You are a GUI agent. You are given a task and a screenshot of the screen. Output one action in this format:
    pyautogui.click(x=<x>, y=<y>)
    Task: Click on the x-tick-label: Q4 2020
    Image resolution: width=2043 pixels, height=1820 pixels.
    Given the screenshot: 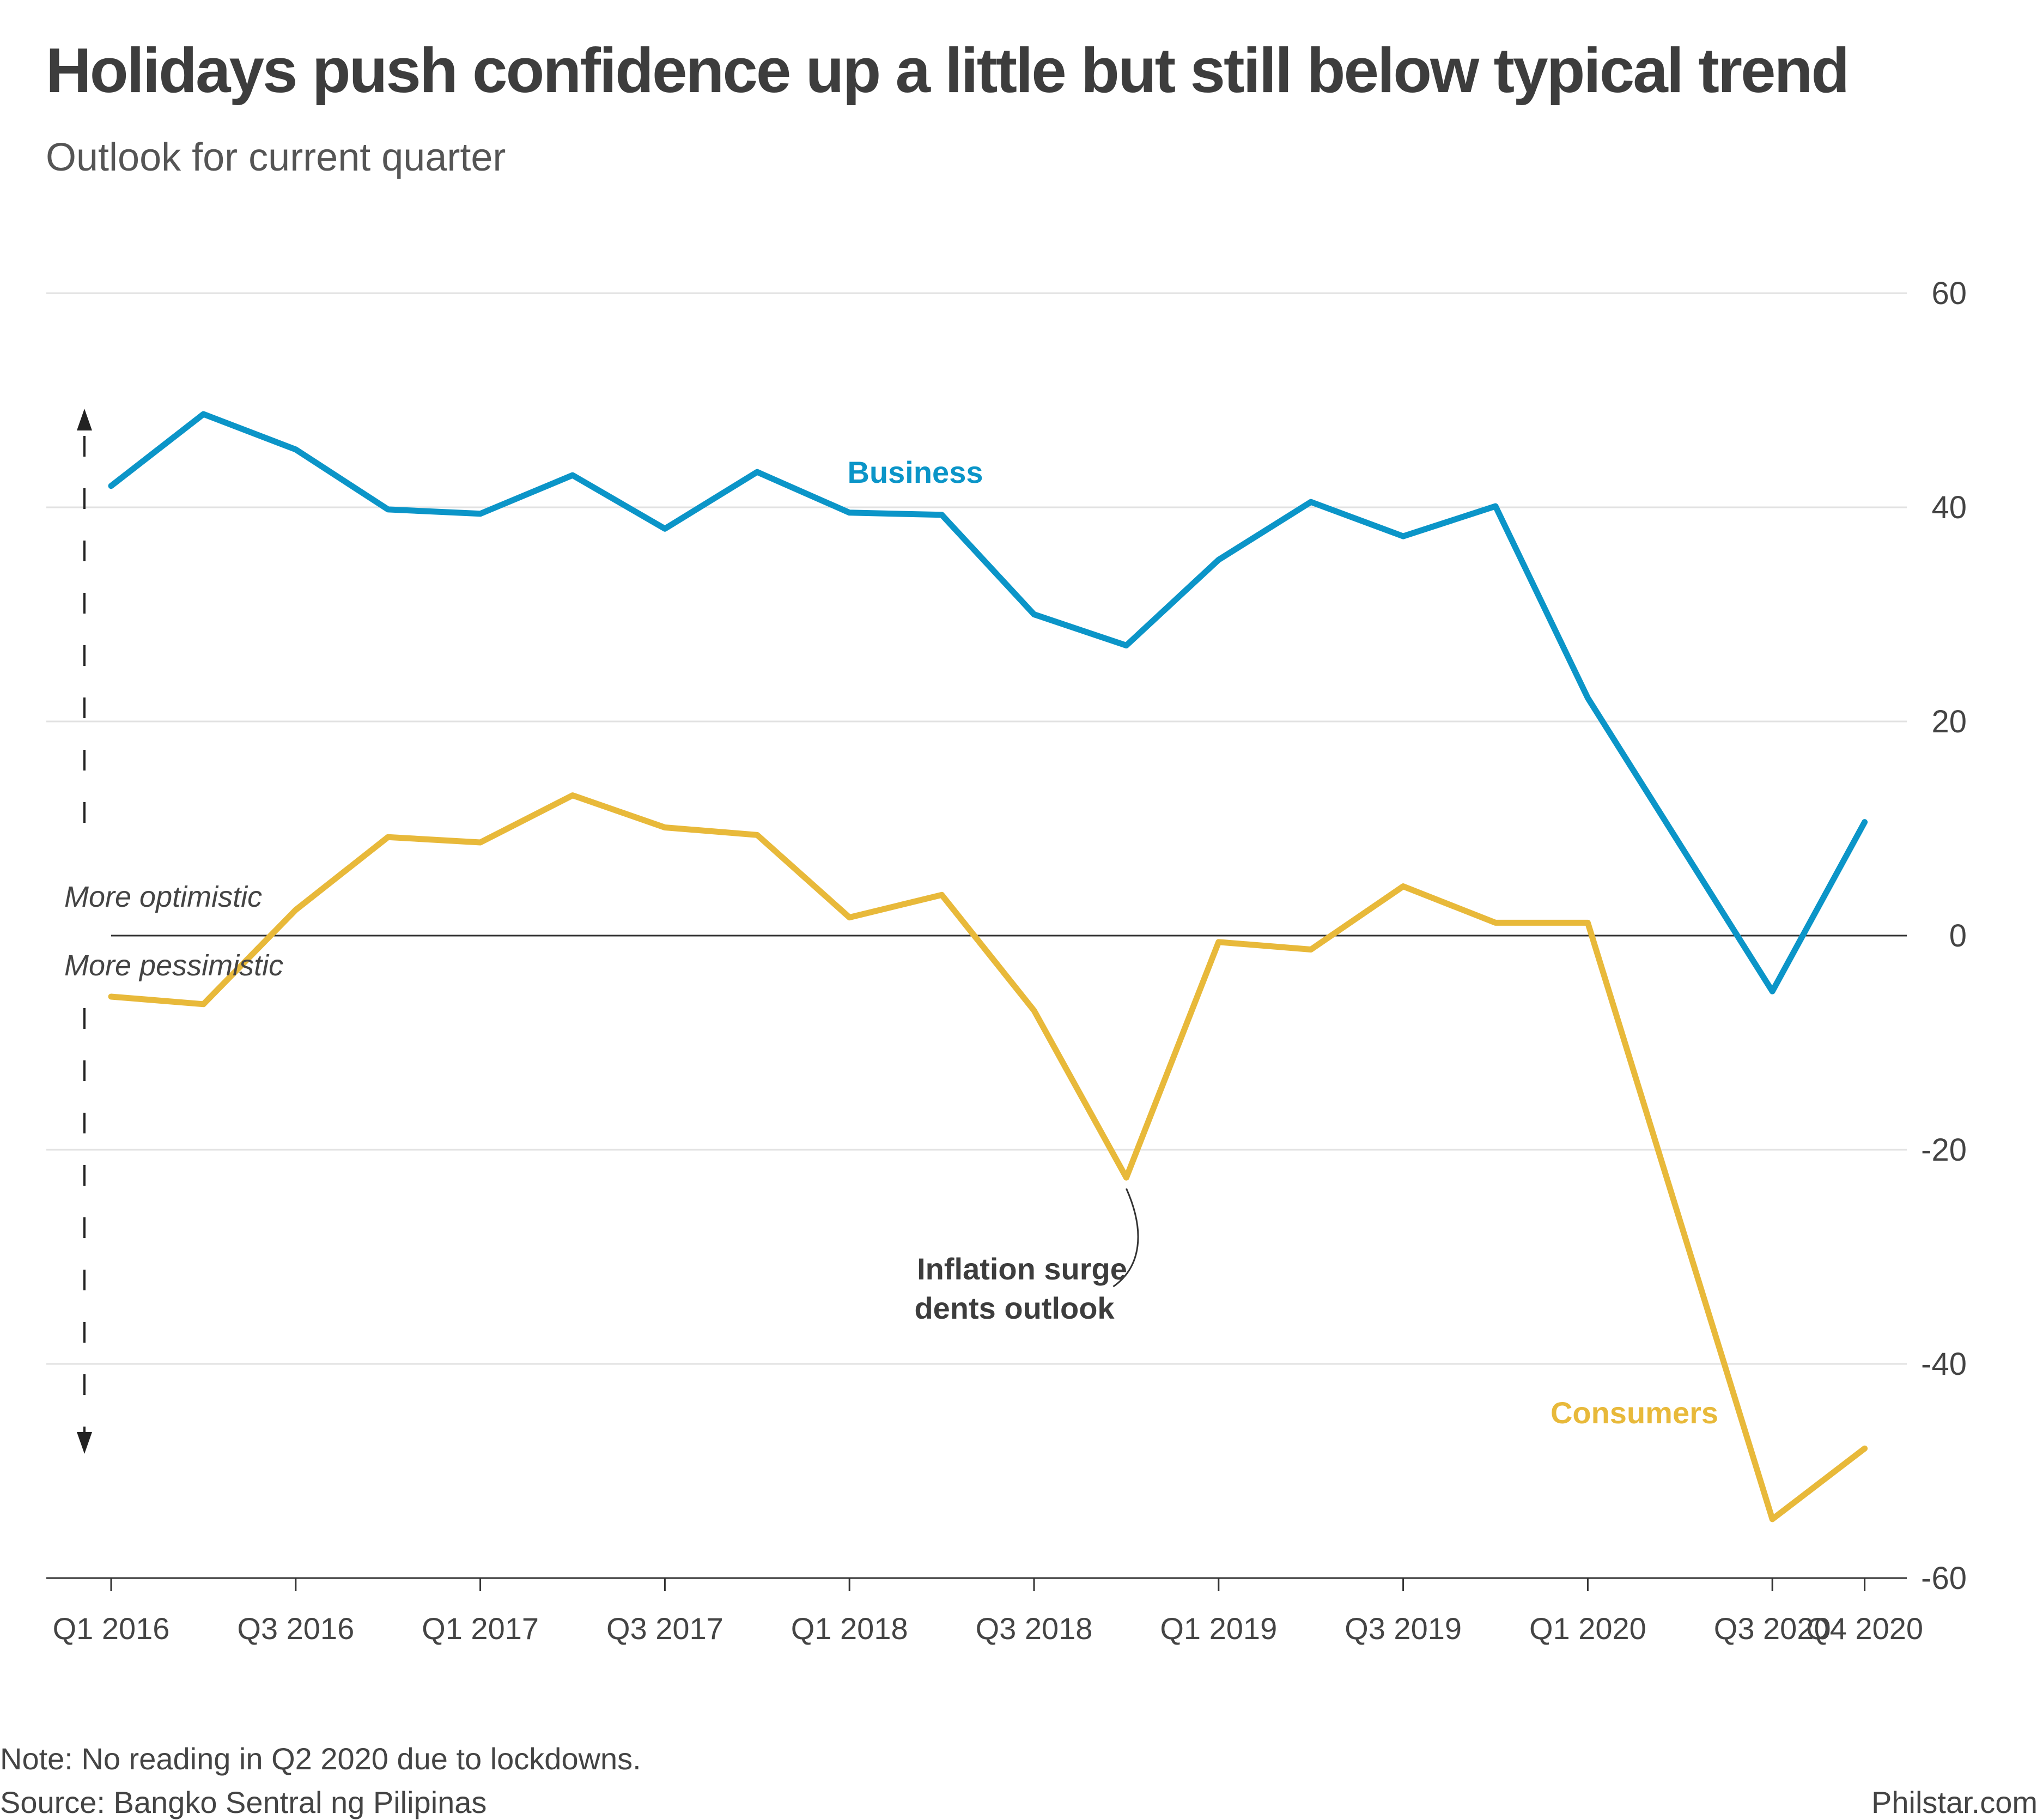 What is the action you would take?
    pyautogui.click(x=1864, y=1628)
    